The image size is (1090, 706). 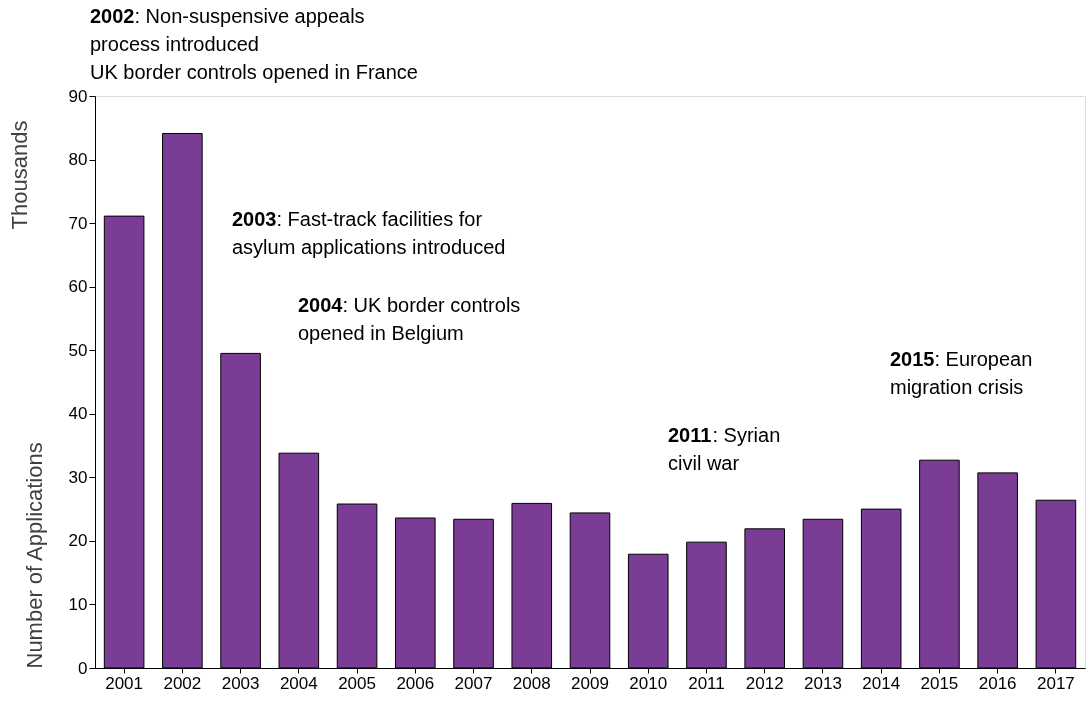 What do you see at coordinates (78, 414) in the screenshot?
I see `y-tick-label: 40` at bounding box center [78, 414].